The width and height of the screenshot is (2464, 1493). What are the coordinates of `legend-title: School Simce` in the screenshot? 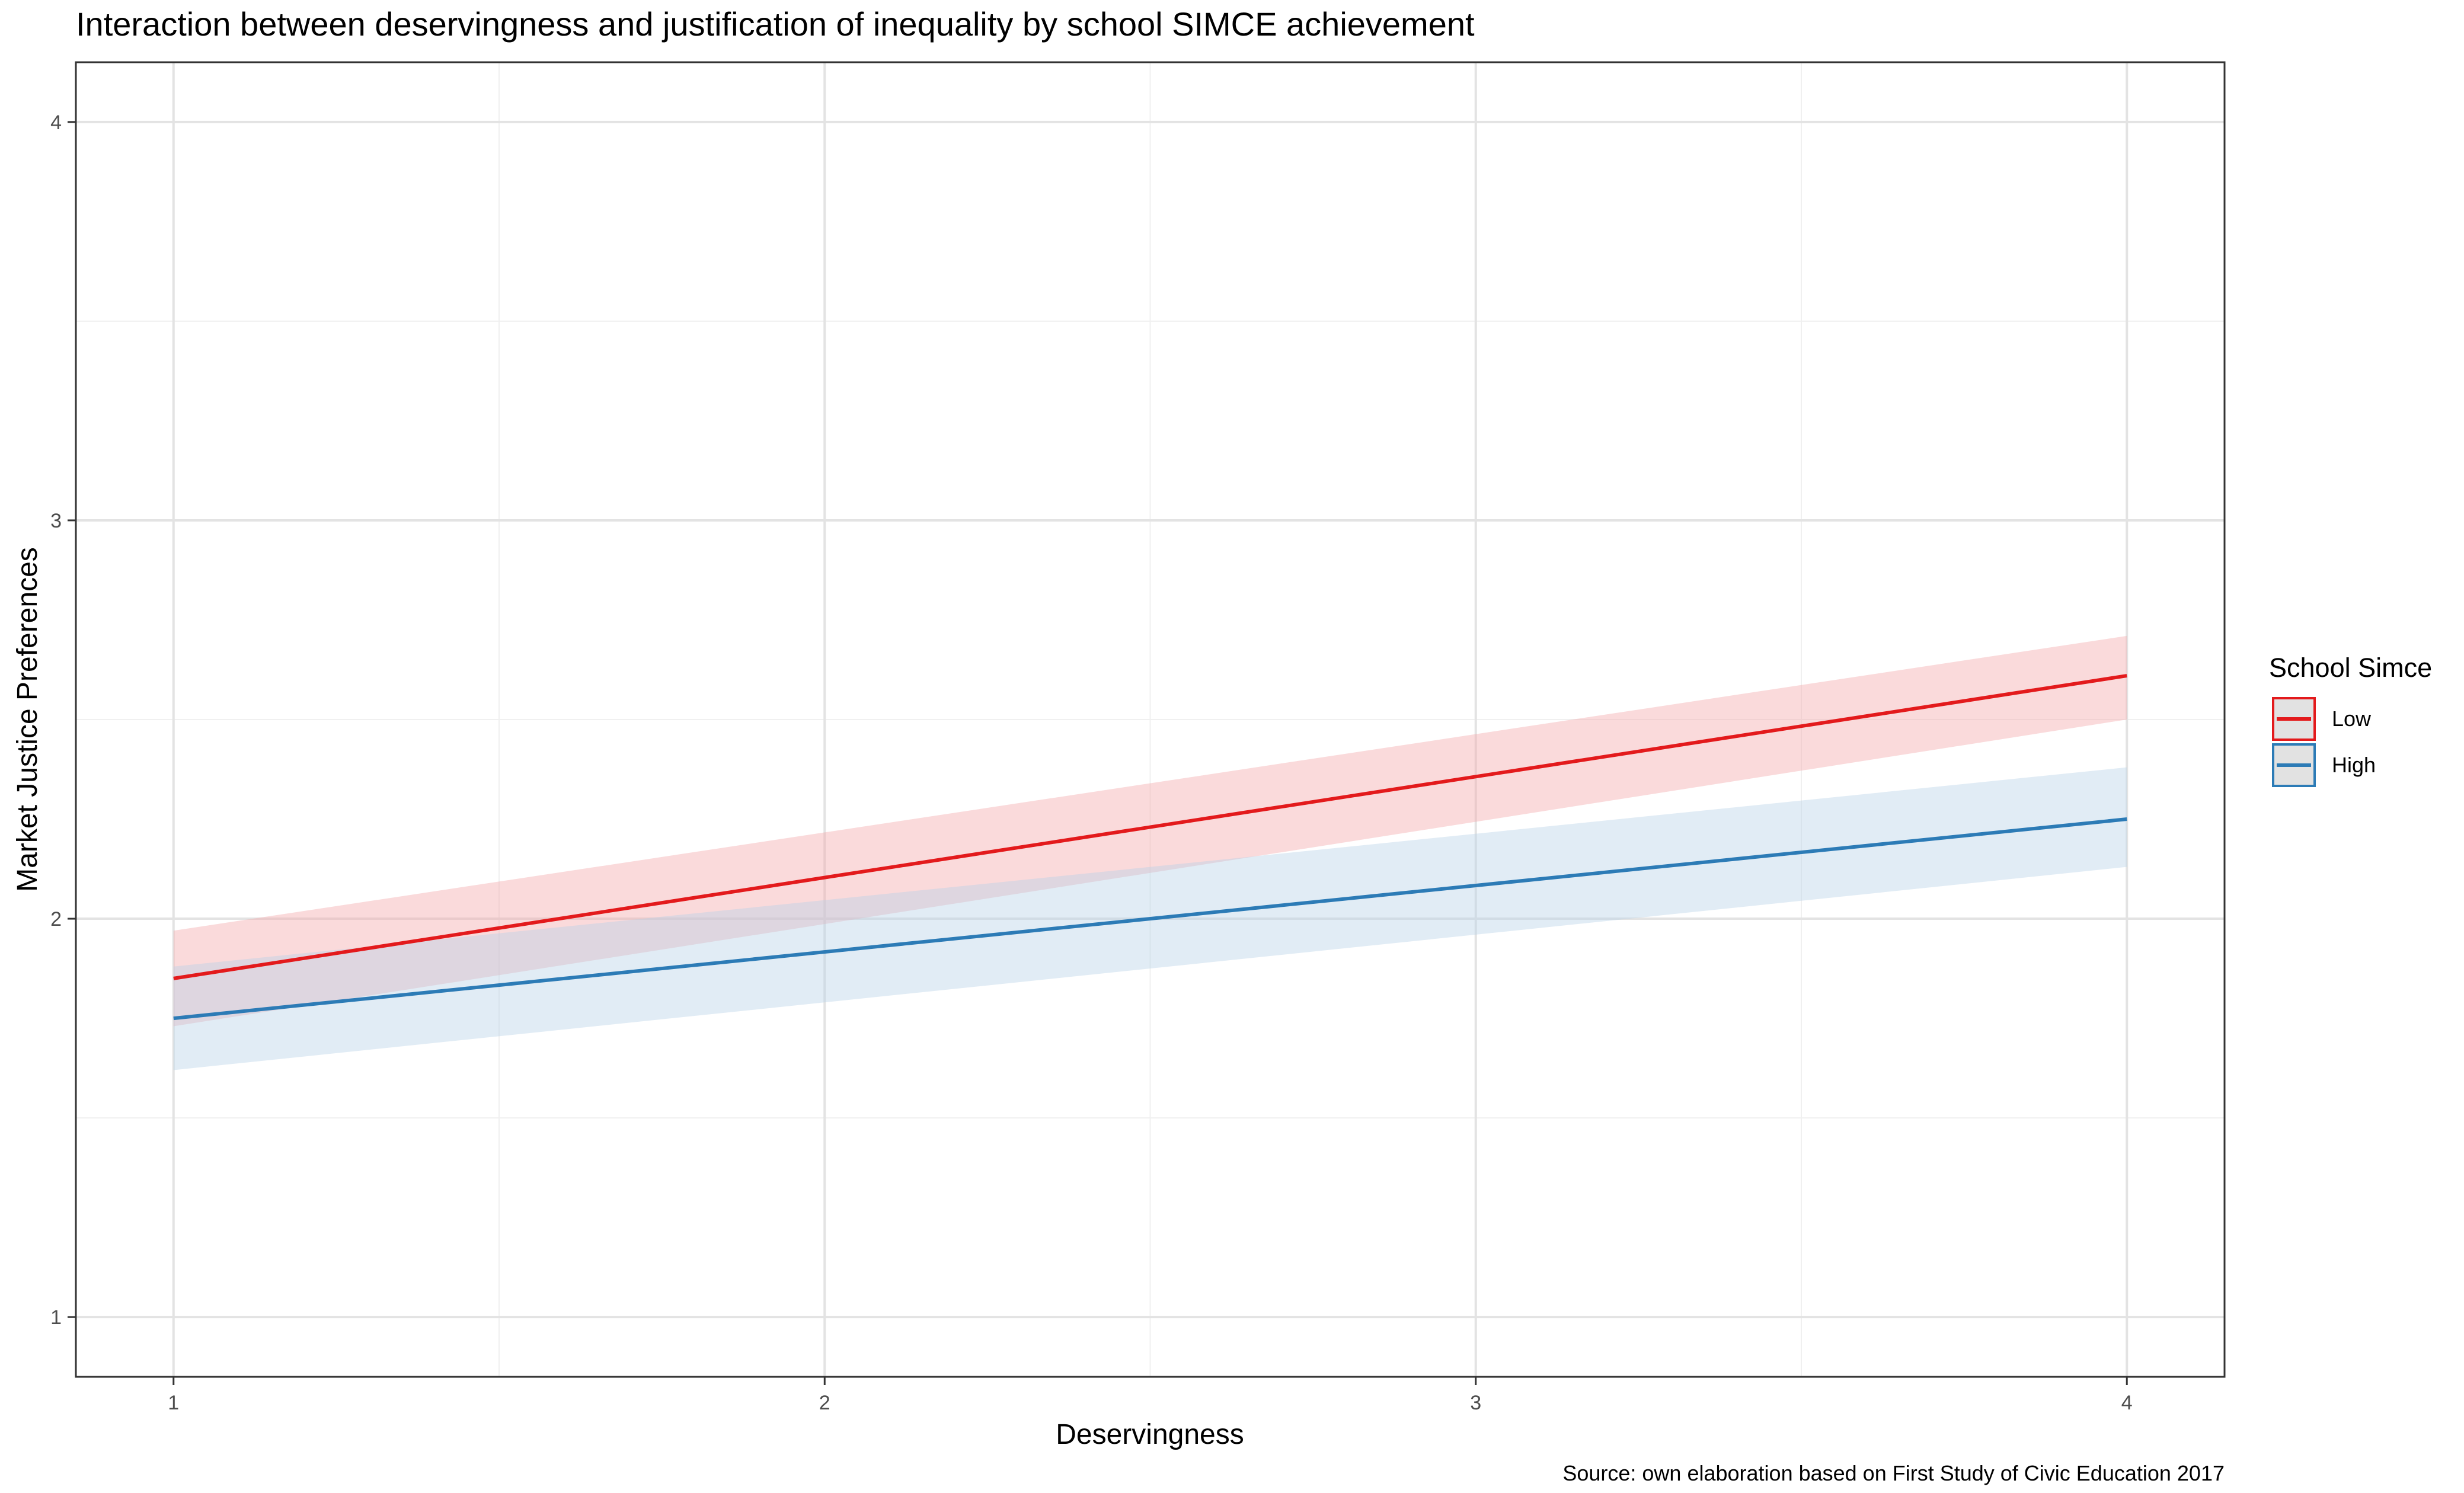 It's located at (2351, 668).